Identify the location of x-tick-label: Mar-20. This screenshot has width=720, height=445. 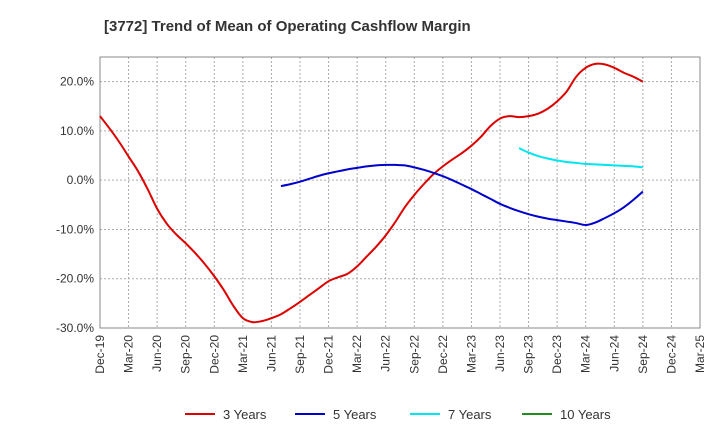
(129, 354).